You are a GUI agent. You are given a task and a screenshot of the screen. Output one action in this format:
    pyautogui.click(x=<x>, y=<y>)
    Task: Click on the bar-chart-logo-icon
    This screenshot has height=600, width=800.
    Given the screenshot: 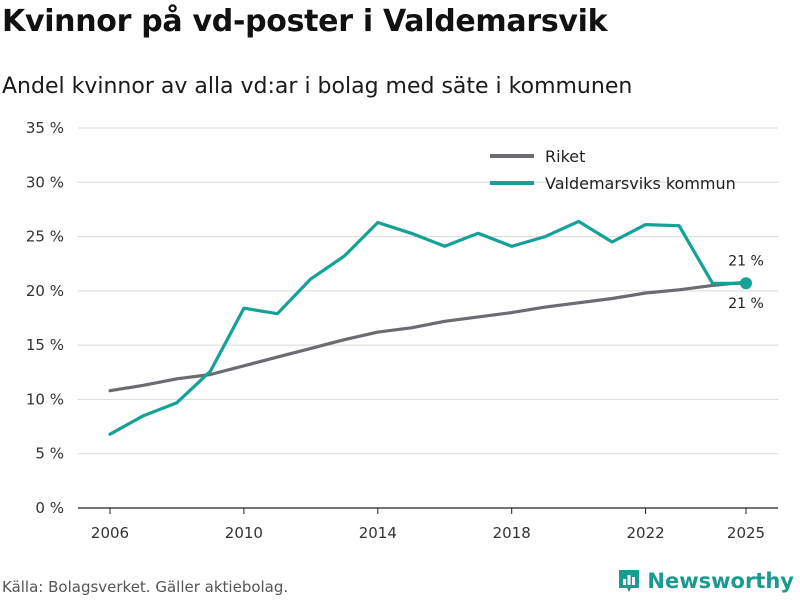 What is the action you would take?
    pyautogui.click(x=629, y=581)
    